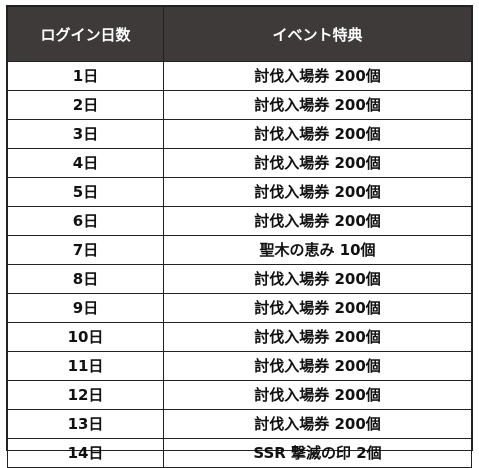 This screenshot has height=468, width=479. Describe the element at coordinates (317, 250) in the screenshot. I see `reward-cell: 聖木の恵み 10個` at that location.